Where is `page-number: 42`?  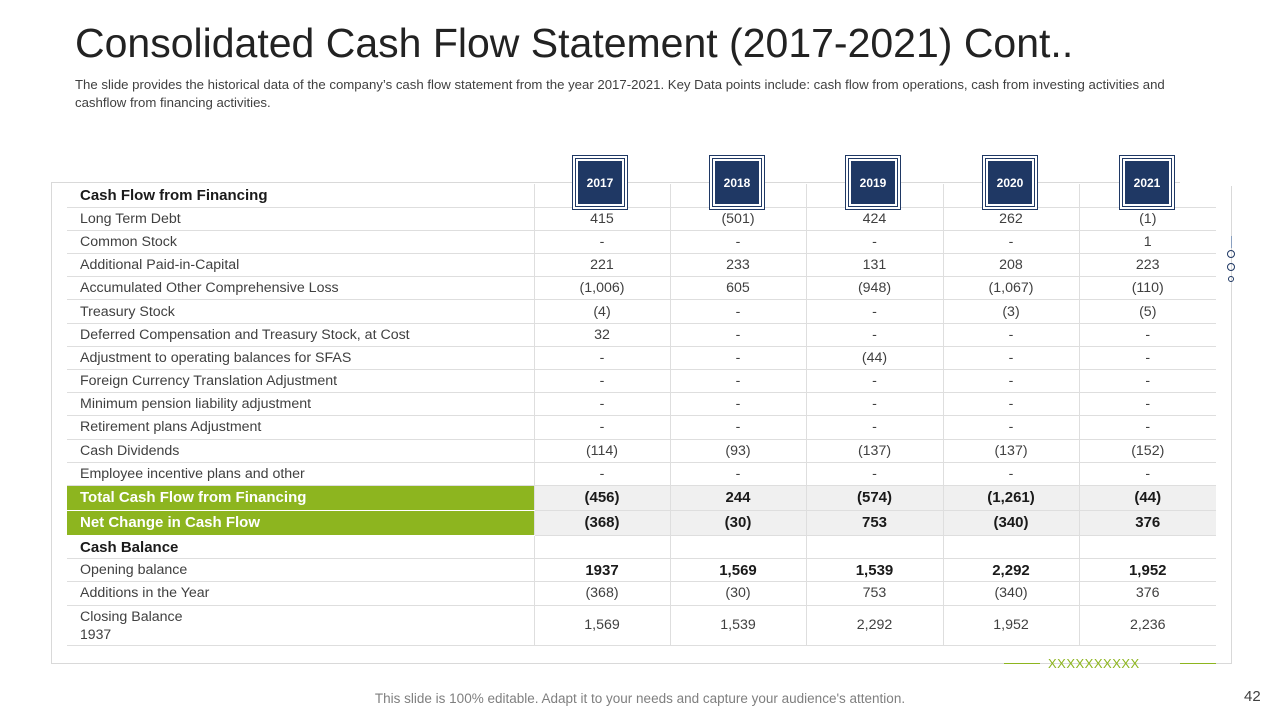 page-number: 42 is located at coordinates (1252, 696).